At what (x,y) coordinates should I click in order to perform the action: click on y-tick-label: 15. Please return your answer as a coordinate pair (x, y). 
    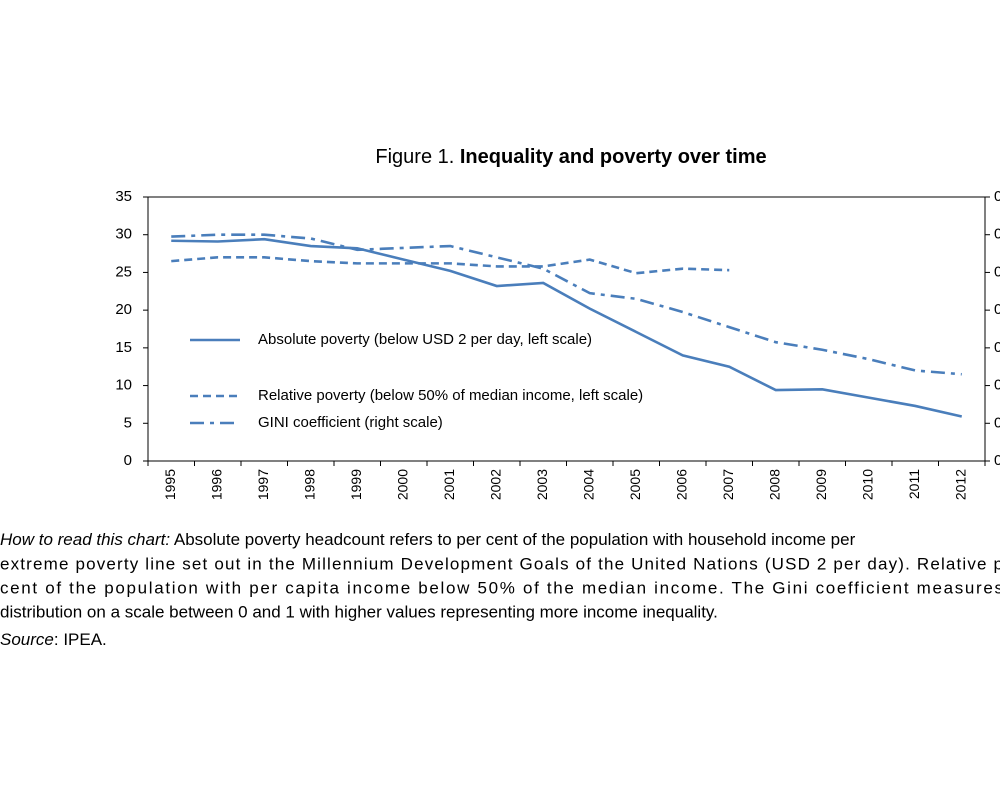
    Looking at the image, I should click on (123, 347).